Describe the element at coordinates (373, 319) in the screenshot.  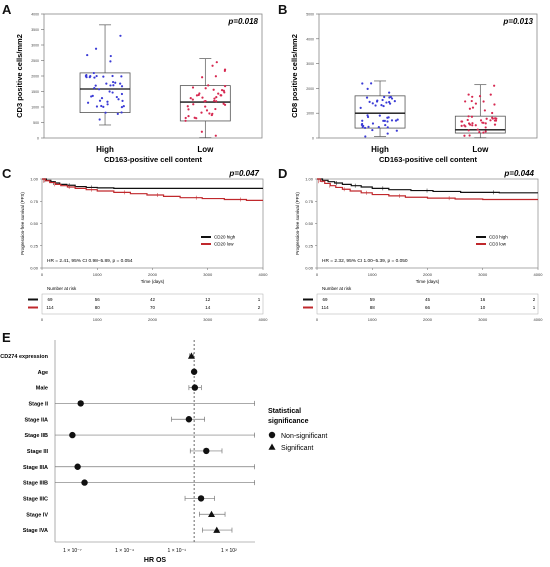
I see `risk-x-tick-label: 1000` at that location.